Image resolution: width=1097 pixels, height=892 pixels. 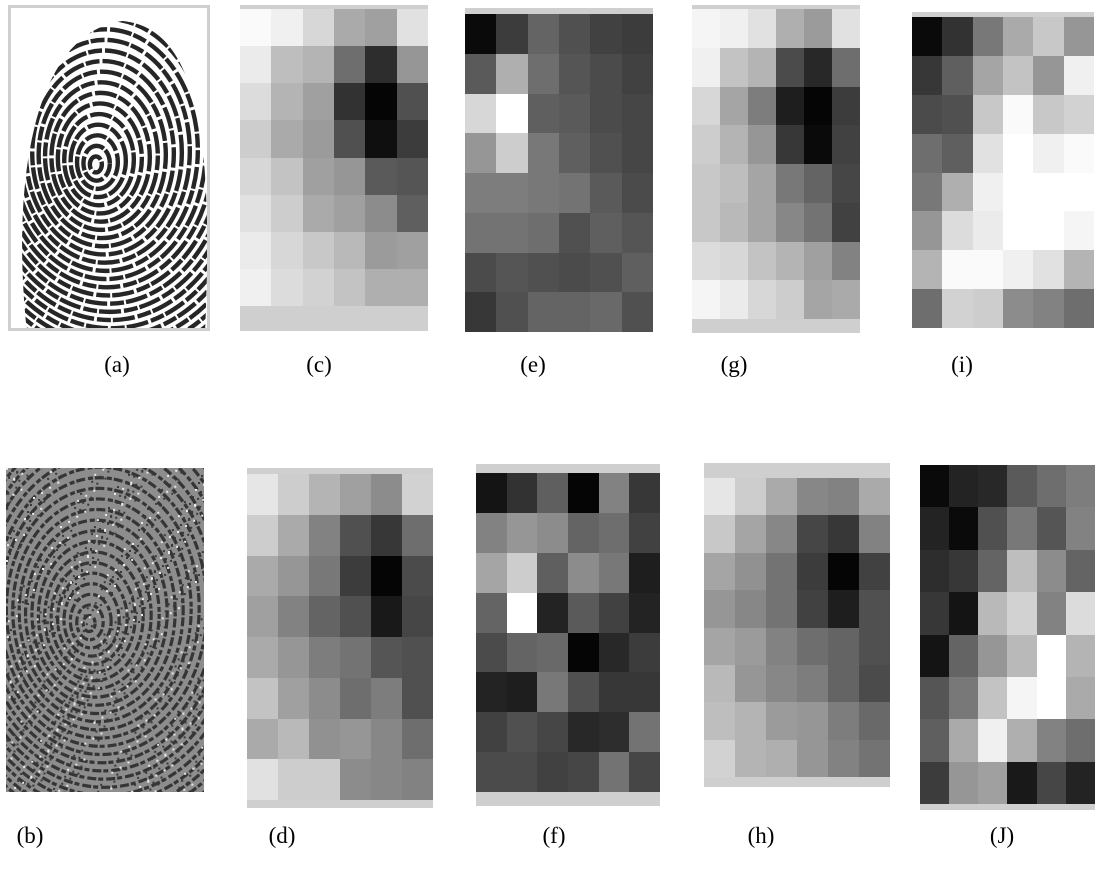 I want to click on grid-cell-r1-c2, so click(x=287, y=28).